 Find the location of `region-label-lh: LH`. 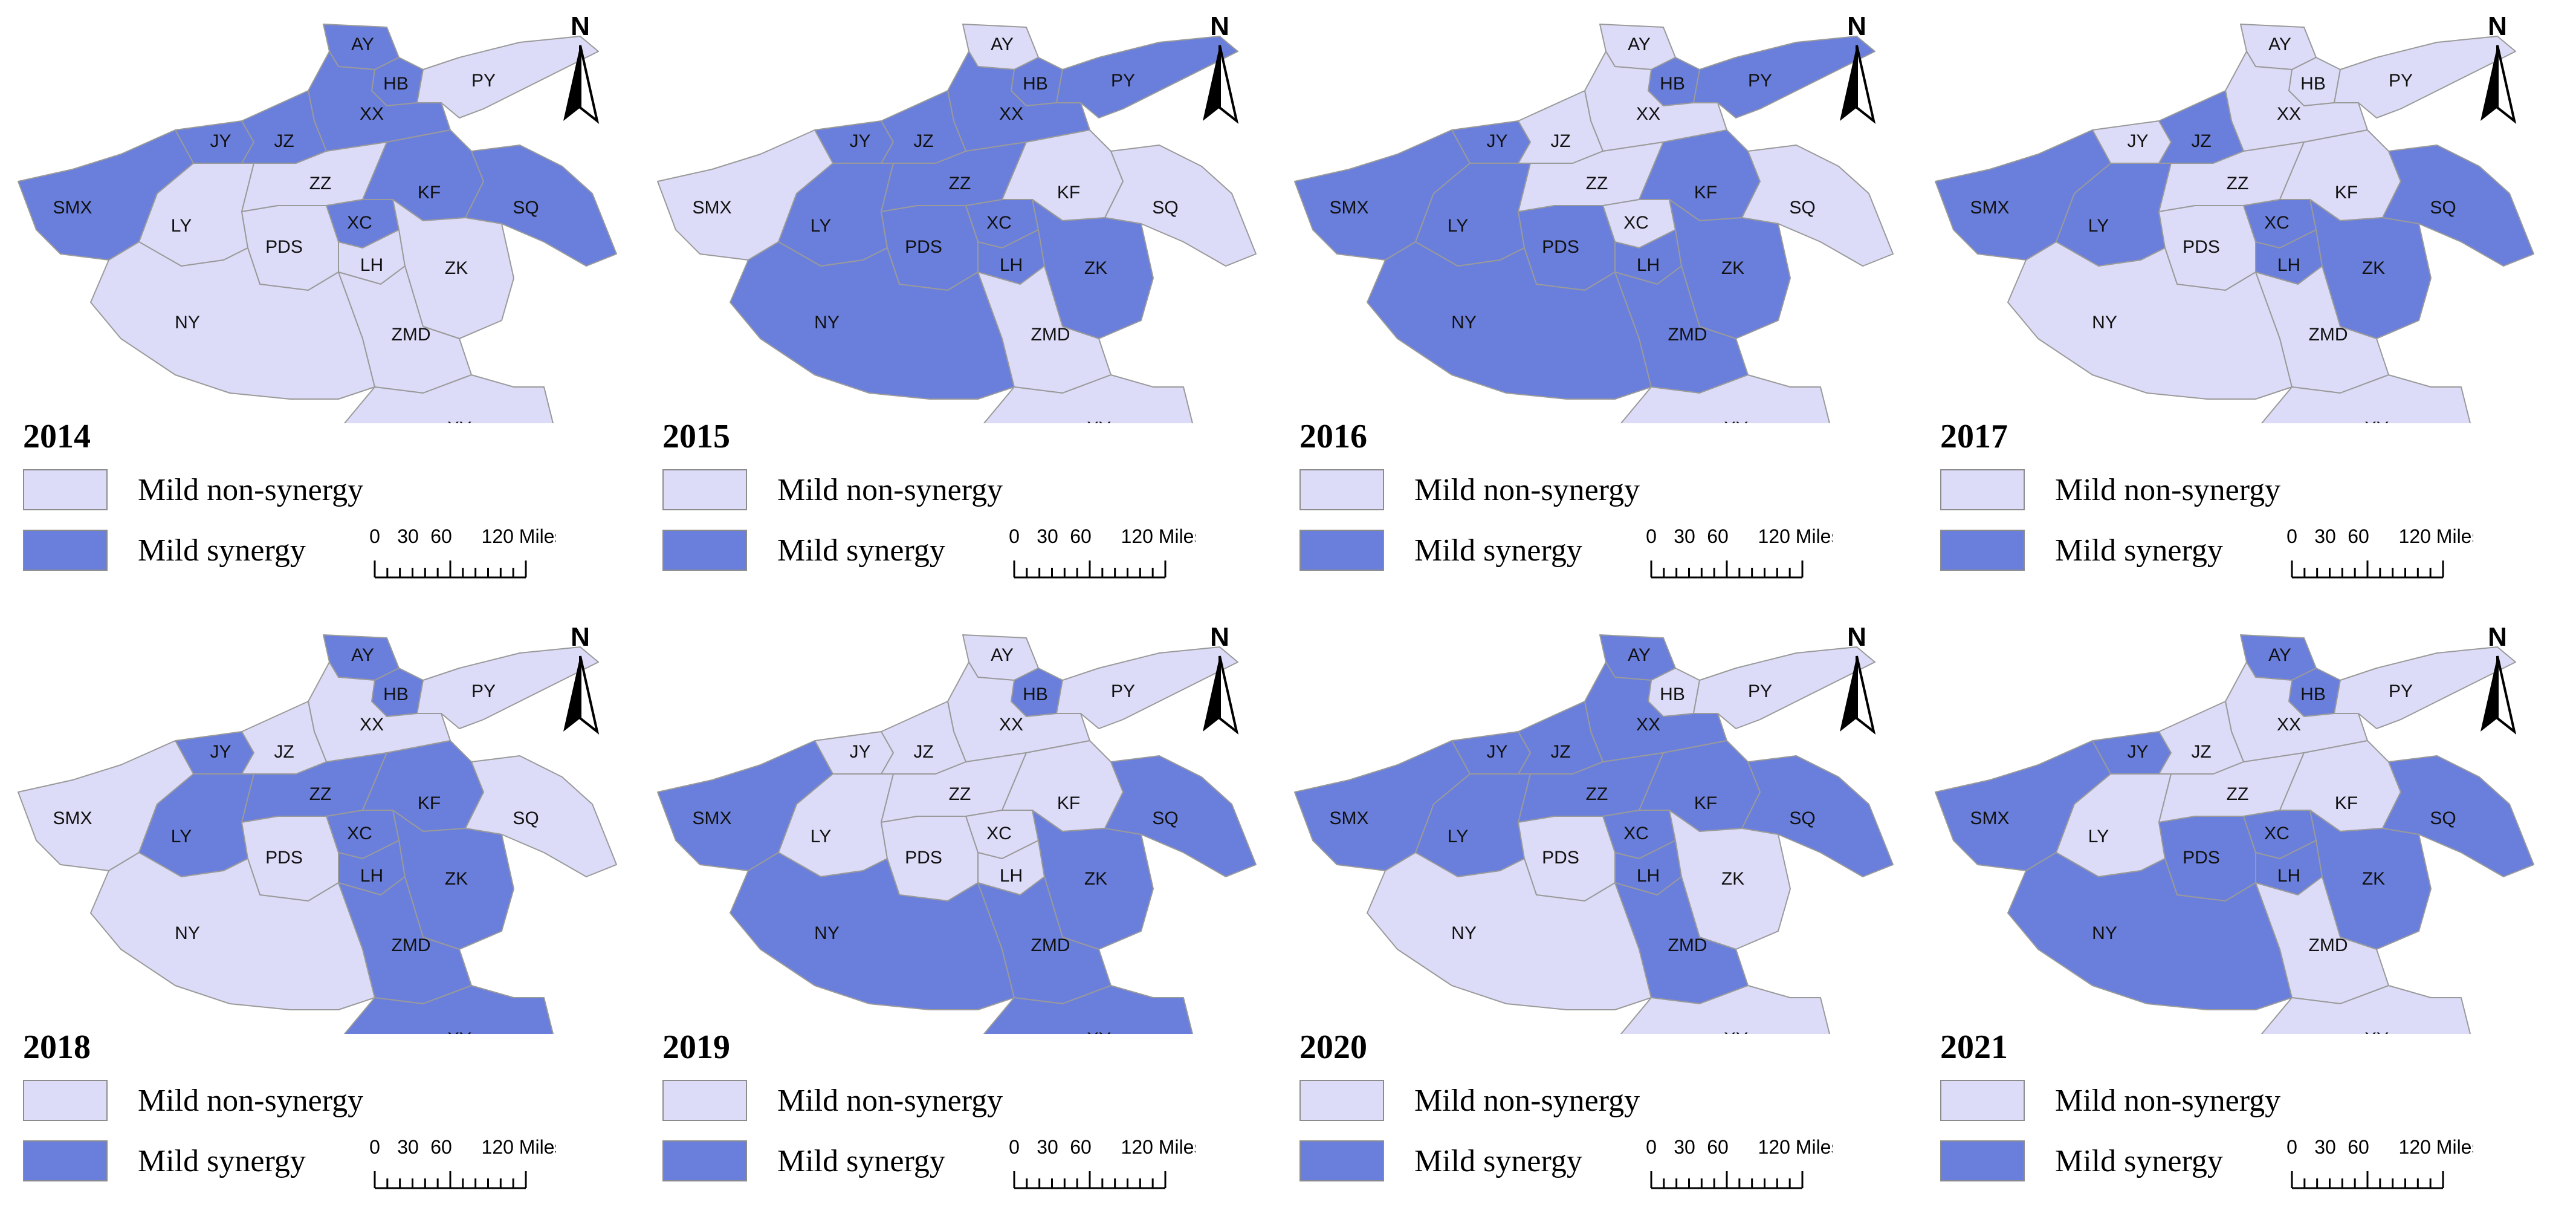

region-label-lh: LH is located at coordinates (1648, 265).